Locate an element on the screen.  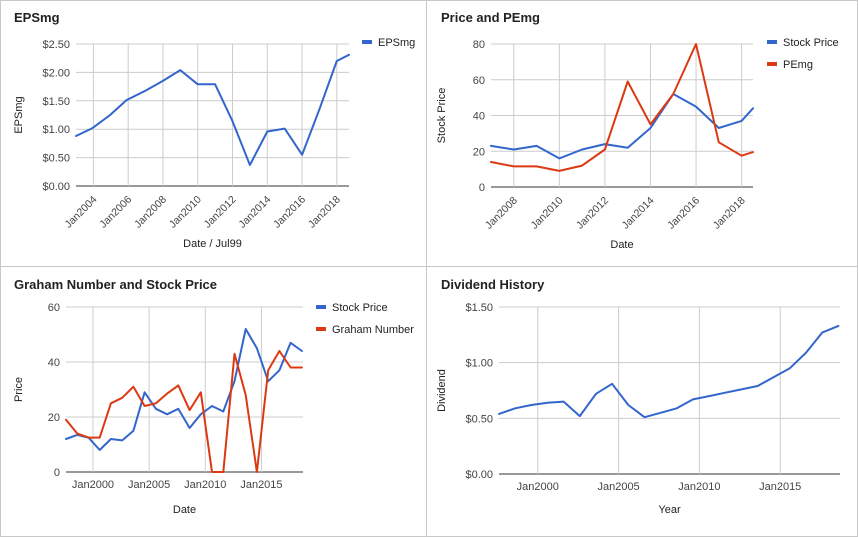
series-line-graham-number is located at coordinates (184, 411).